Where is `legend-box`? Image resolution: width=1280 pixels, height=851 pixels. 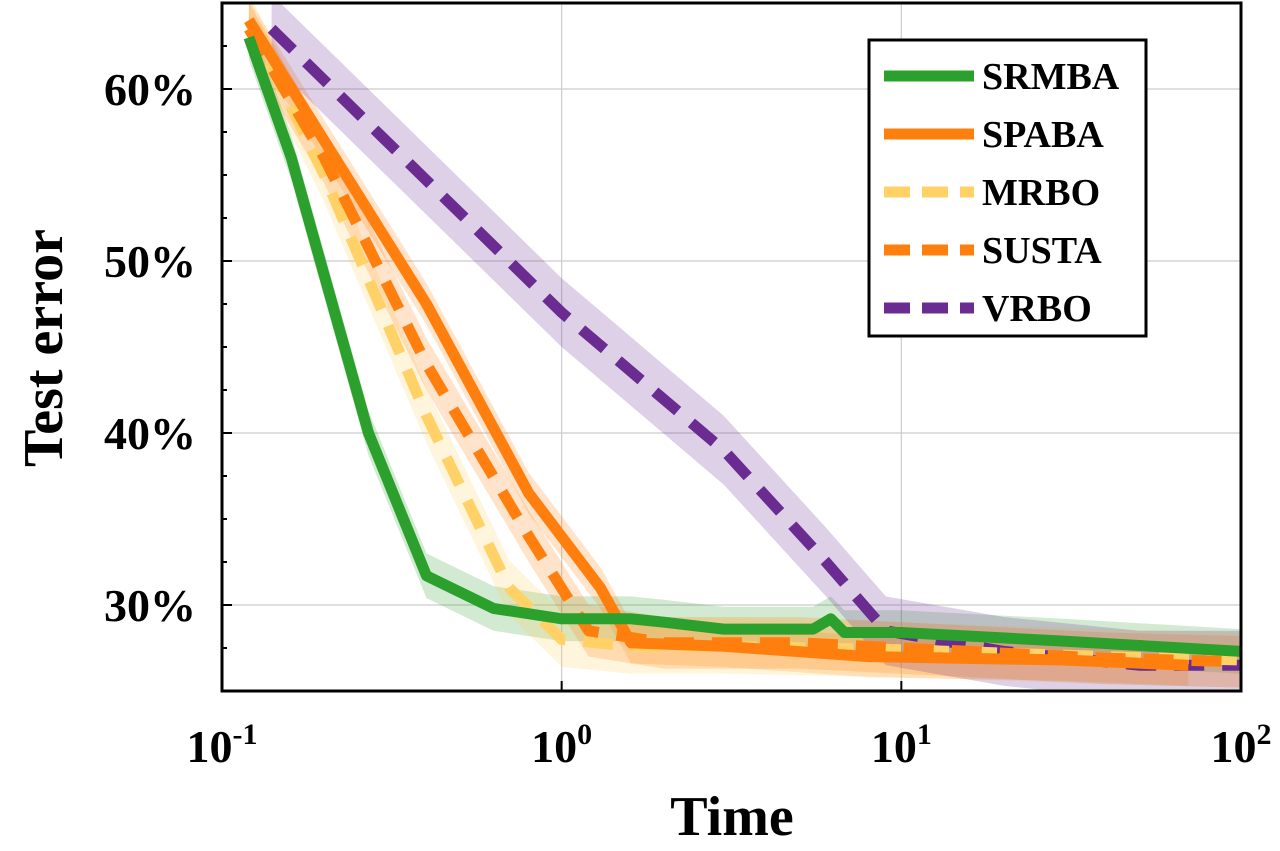 legend-box is located at coordinates (1007, 188).